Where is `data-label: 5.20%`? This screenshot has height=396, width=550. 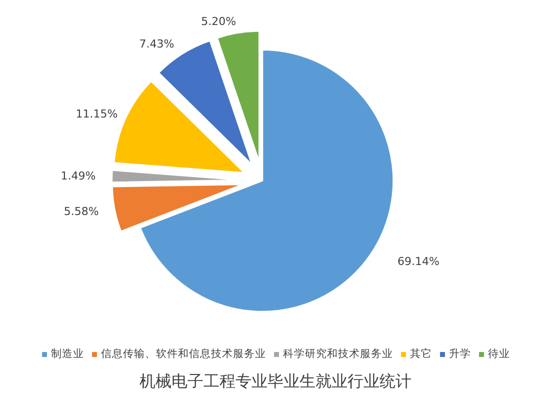 data-label: 5.20% is located at coordinates (218, 21).